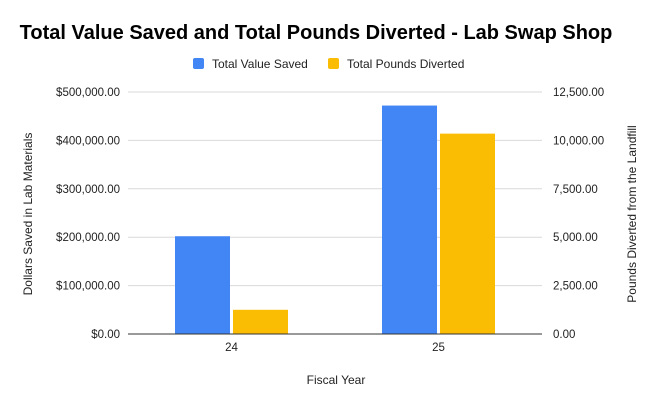  What do you see at coordinates (88, 190) in the screenshot?
I see `left-tick-label: $300,000.00` at bounding box center [88, 190].